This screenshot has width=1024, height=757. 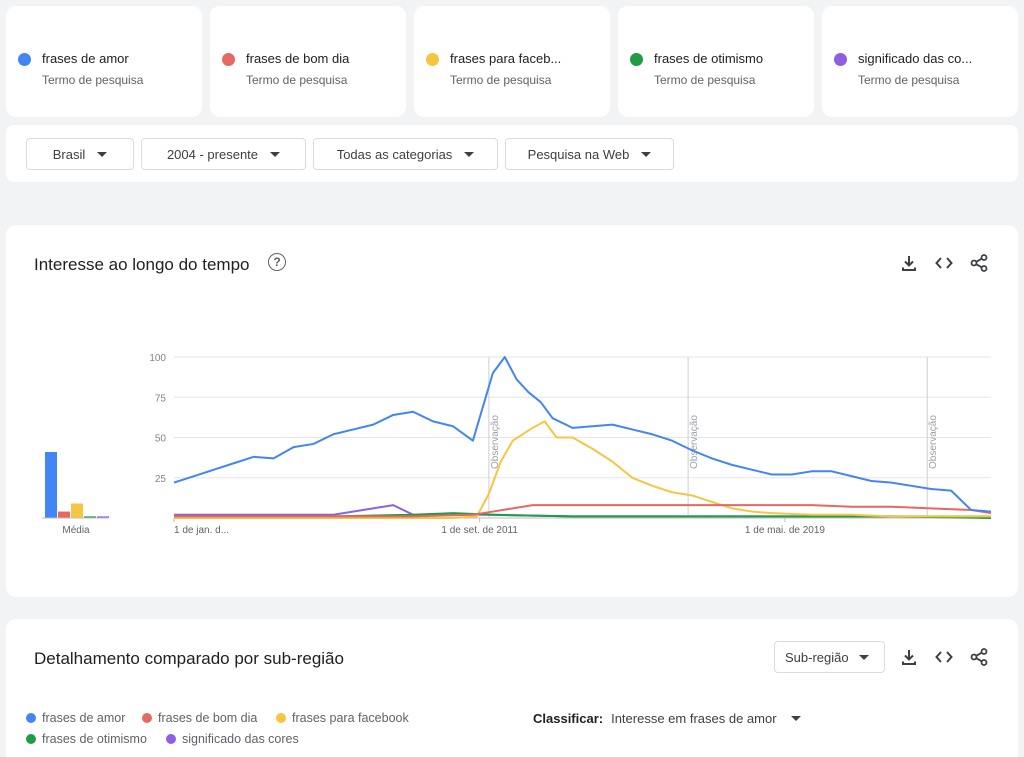 What do you see at coordinates (298, 58) in the screenshot?
I see `term-label: frases de bom dia` at bounding box center [298, 58].